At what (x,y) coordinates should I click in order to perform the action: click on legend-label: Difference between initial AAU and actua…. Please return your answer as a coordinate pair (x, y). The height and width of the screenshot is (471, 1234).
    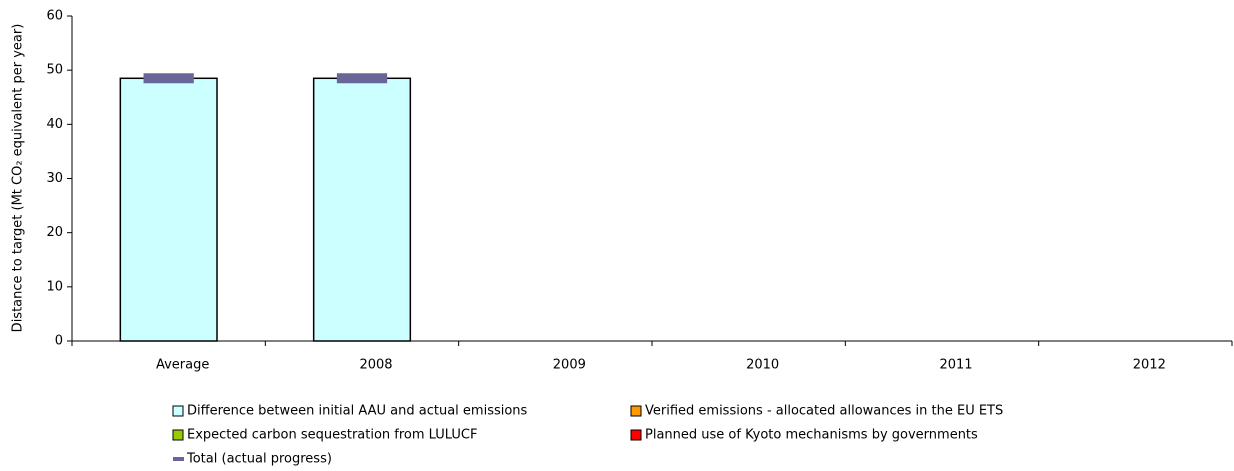
    Looking at the image, I should click on (357, 411).